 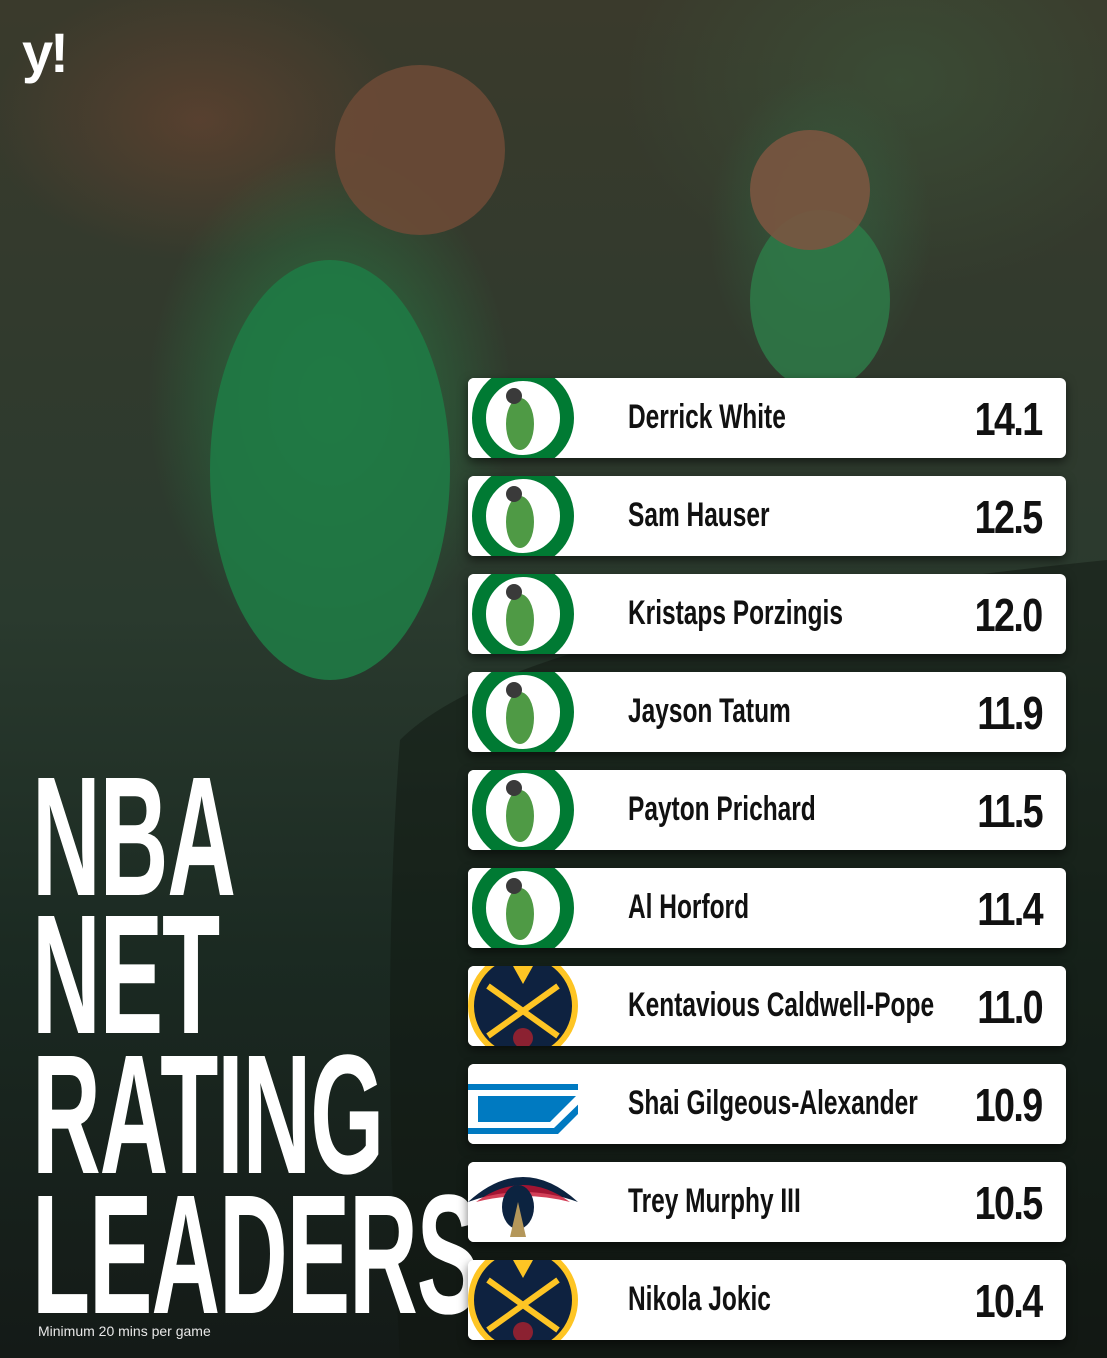 What do you see at coordinates (124, 1331) in the screenshot?
I see `footnote: Minimum 20 mins per game` at bounding box center [124, 1331].